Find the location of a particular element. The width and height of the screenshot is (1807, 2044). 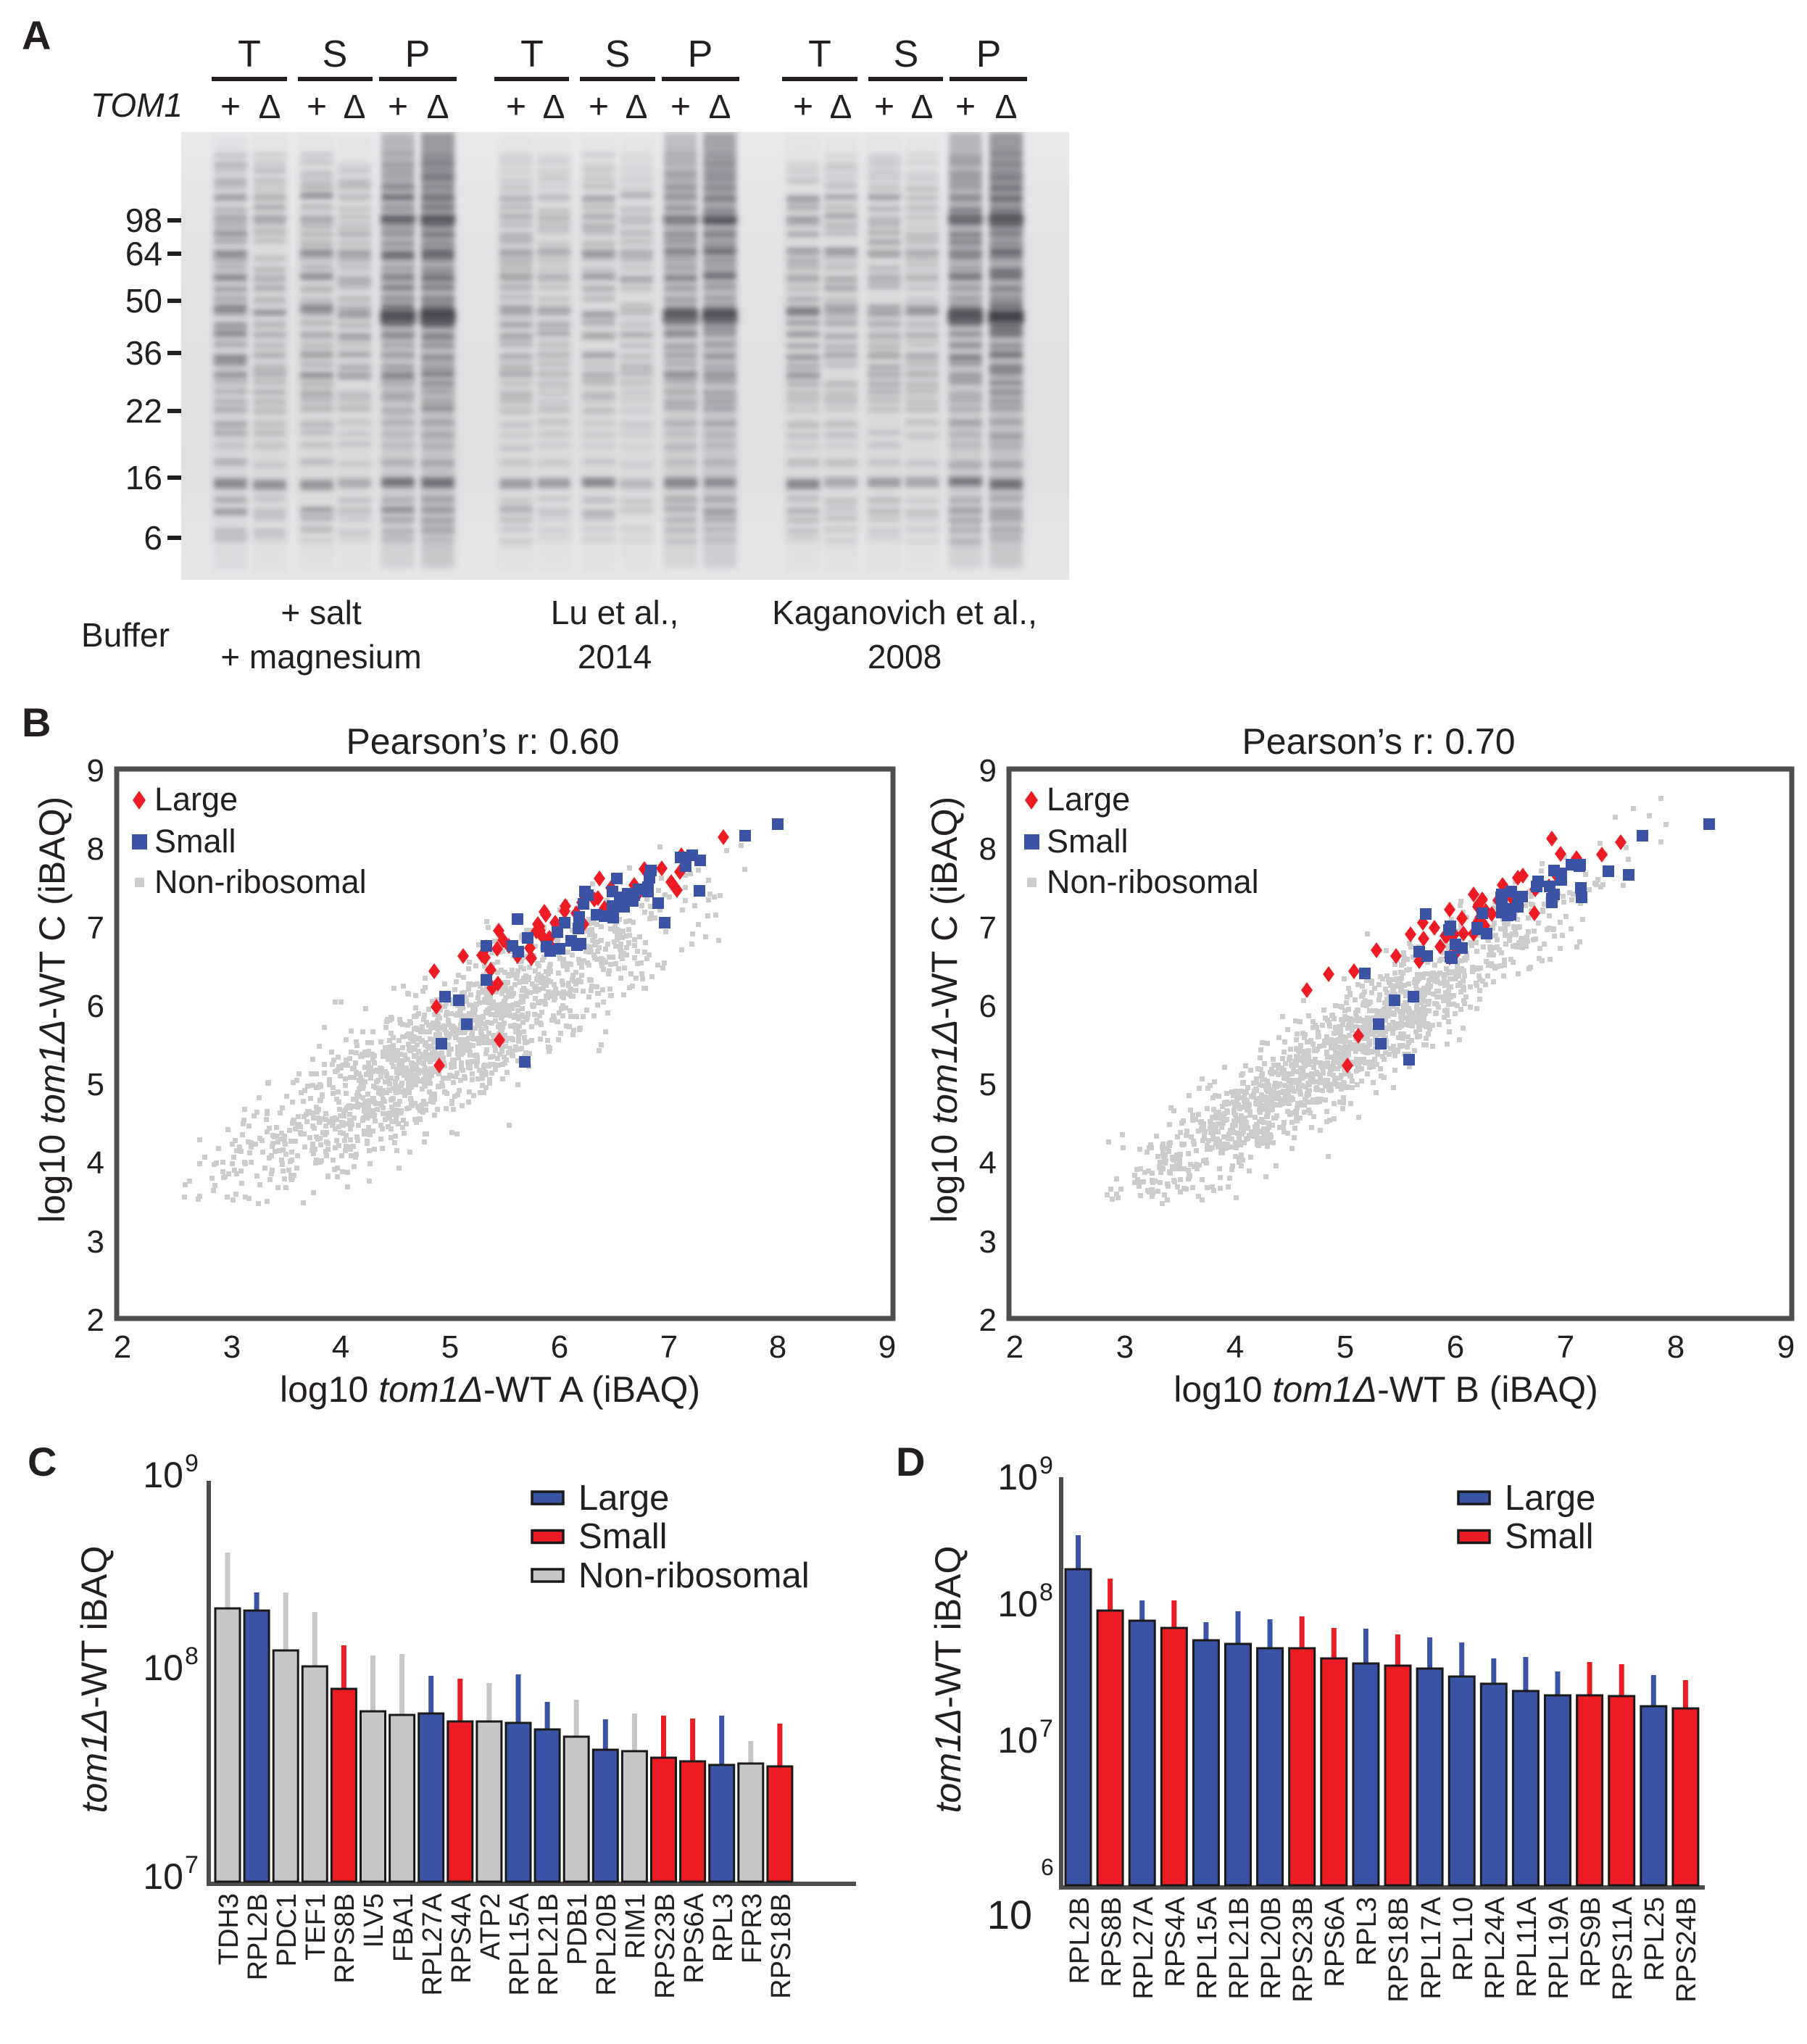

svg-text: RPS6A is located at coordinates (694, 1938).